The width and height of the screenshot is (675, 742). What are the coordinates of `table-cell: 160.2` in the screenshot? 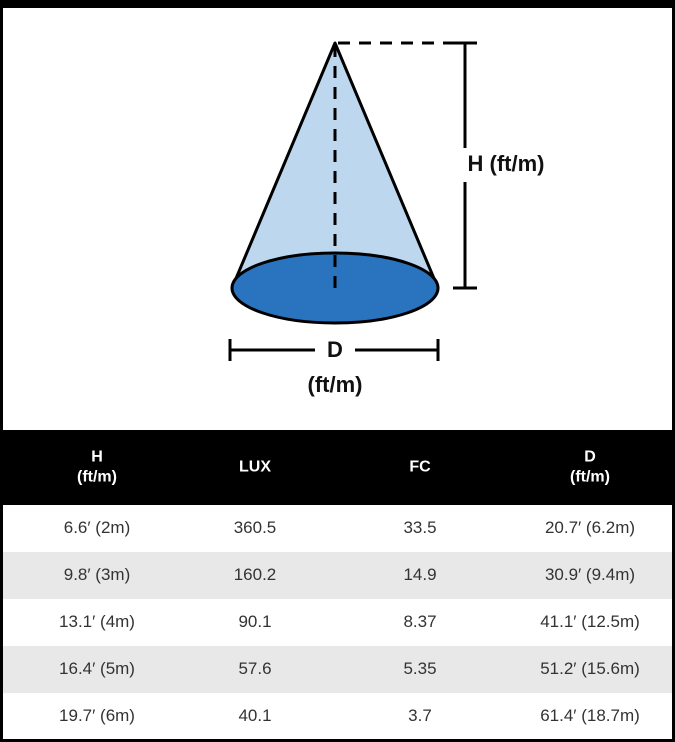 It's located at (255, 574).